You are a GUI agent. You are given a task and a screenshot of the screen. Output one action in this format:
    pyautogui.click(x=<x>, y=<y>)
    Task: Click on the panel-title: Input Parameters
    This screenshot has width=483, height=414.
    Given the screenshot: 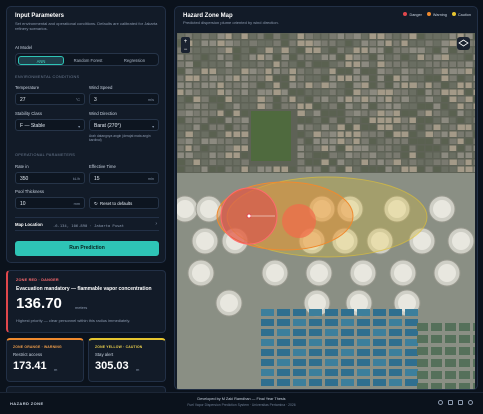 What is the action you would take?
    pyautogui.click(x=40, y=16)
    